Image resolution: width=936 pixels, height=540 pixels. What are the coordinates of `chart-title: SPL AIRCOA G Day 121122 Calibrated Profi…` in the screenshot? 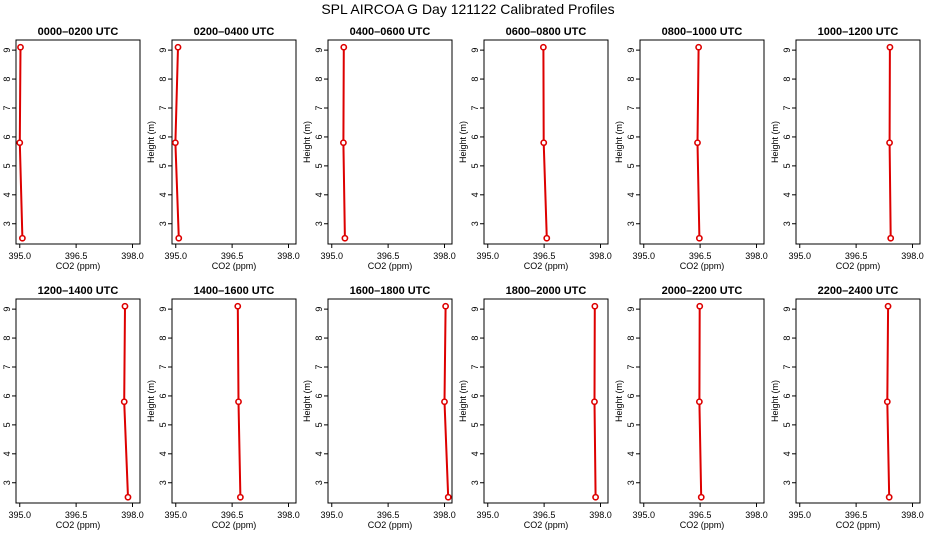 It's located at (468, 9).